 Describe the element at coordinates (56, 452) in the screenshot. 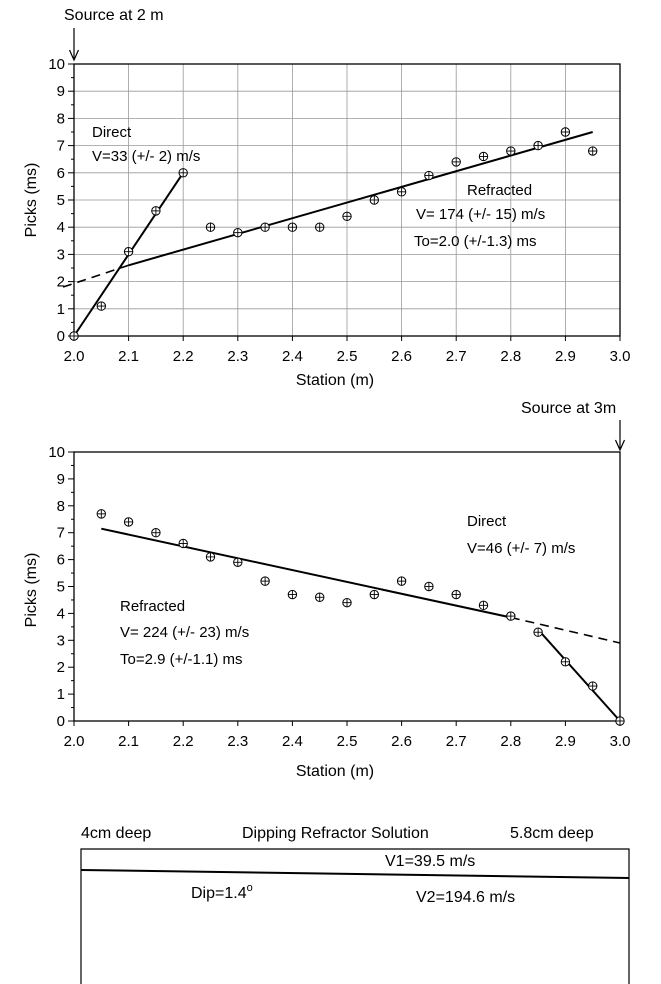

I see `y-tick-label: 10` at that location.